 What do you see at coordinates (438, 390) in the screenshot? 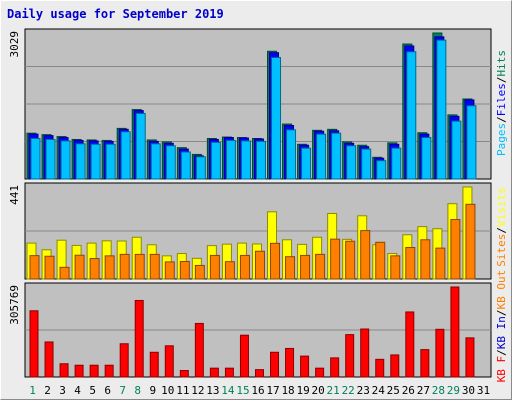
I see `x-tick-label: 28` at bounding box center [438, 390].